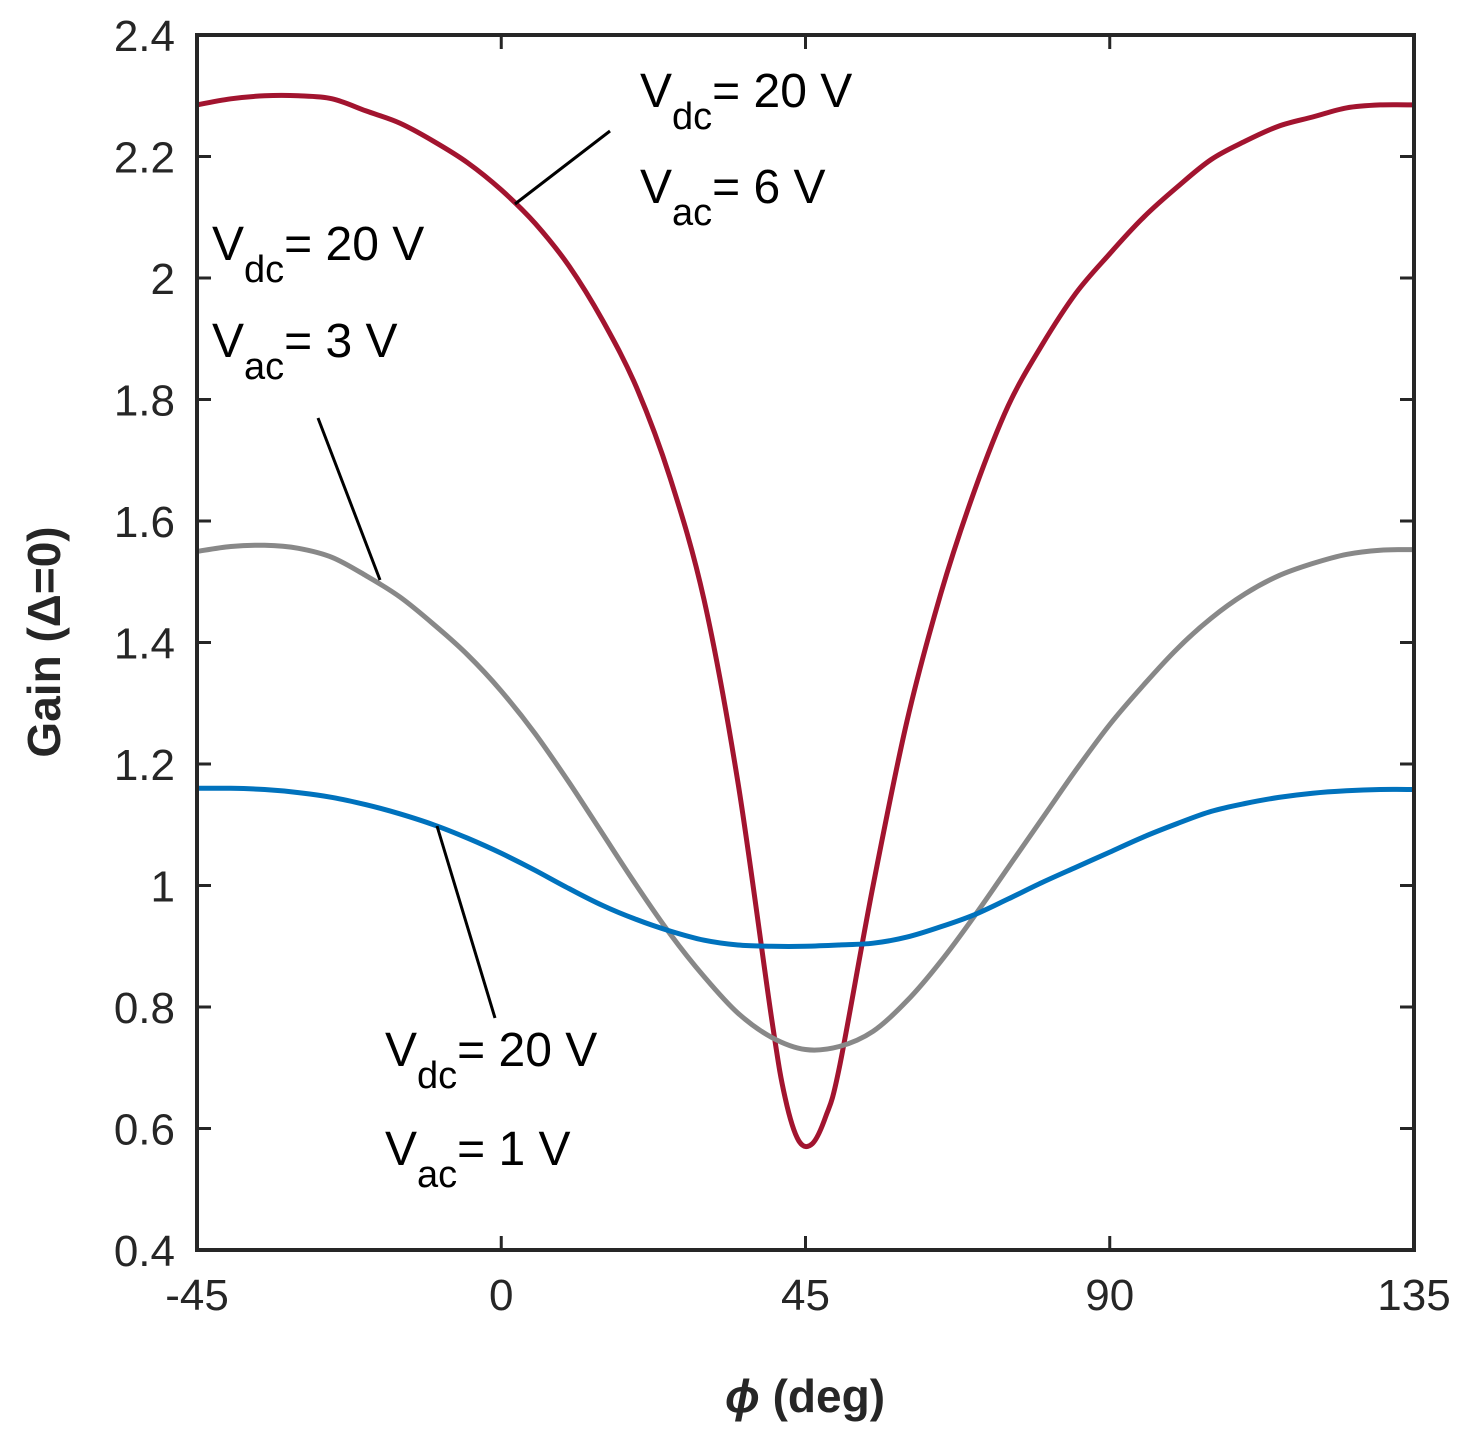 This screenshot has width=1468, height=1445. What do you see at coordinates (144, 644) in the screenshot?
I see `y-tick-label: 1.4` at bounding box center [144, 644].